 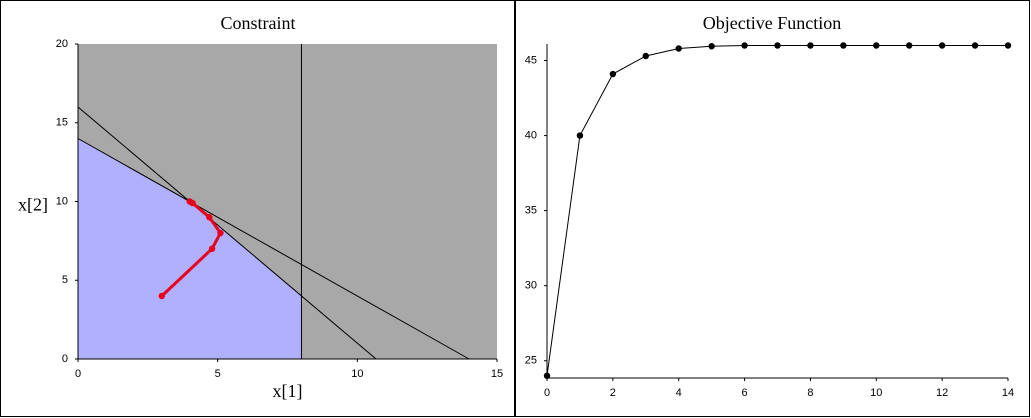 I want to click on y-tick-label: 40, so click(x=531, y=135).